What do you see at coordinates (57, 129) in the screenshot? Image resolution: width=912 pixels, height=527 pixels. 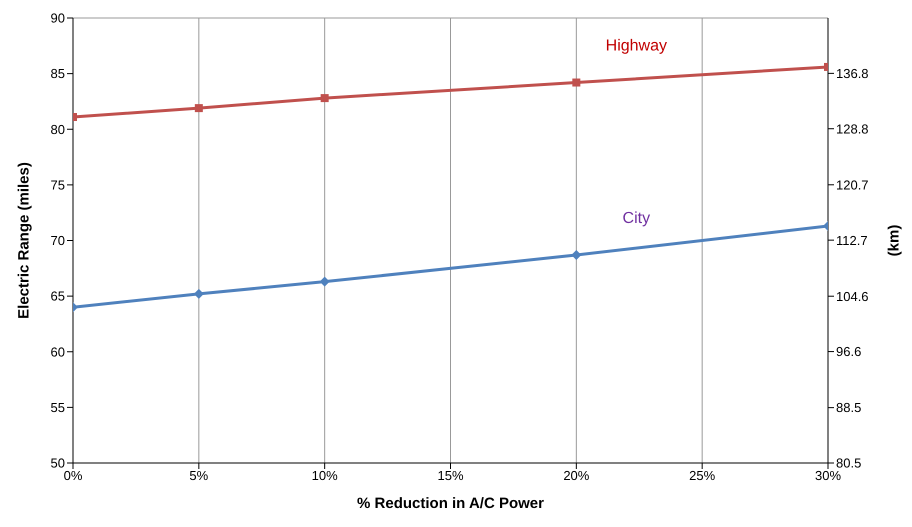 I see `y-tick-label: 80` at bounding box center [57, 129].